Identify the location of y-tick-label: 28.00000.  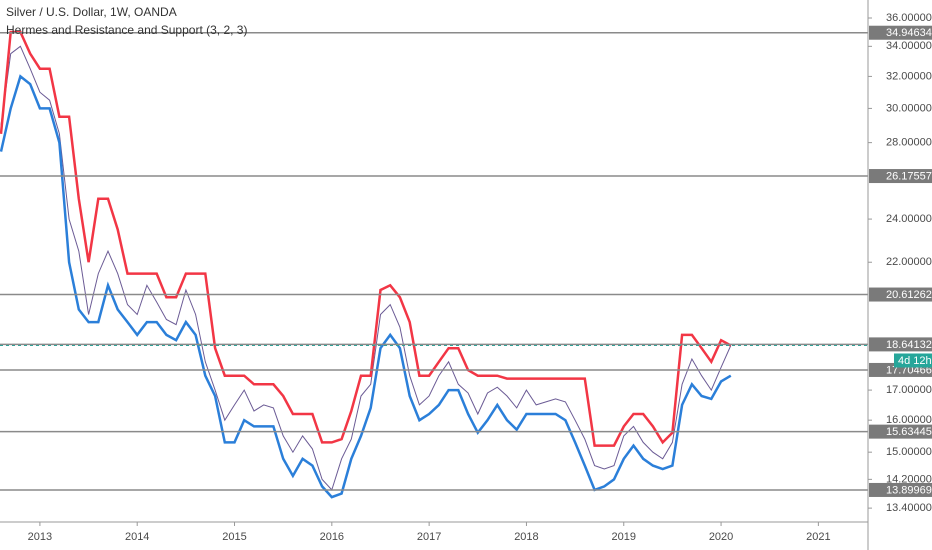
(909, 143).